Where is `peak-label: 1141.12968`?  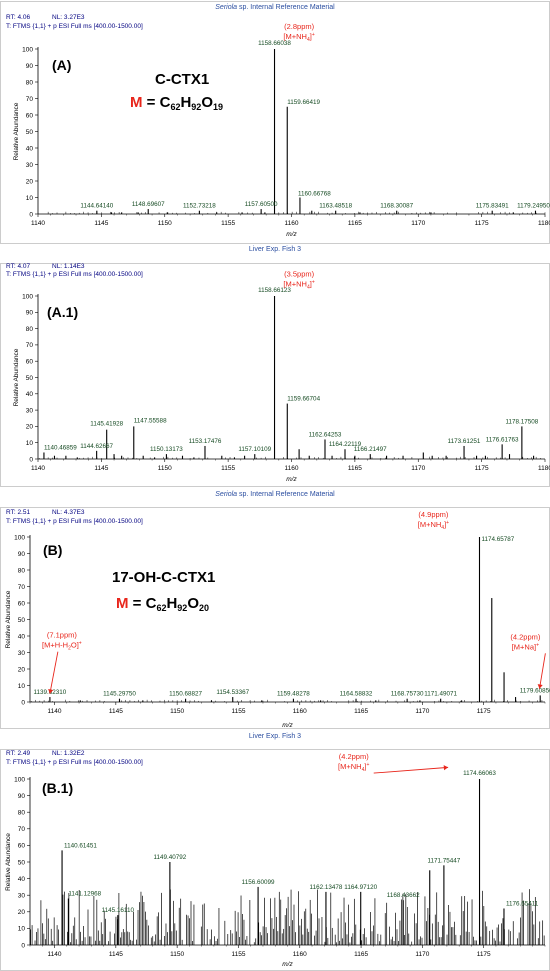 peak-label: 1141.12968 is located at coordinates (84, 894).